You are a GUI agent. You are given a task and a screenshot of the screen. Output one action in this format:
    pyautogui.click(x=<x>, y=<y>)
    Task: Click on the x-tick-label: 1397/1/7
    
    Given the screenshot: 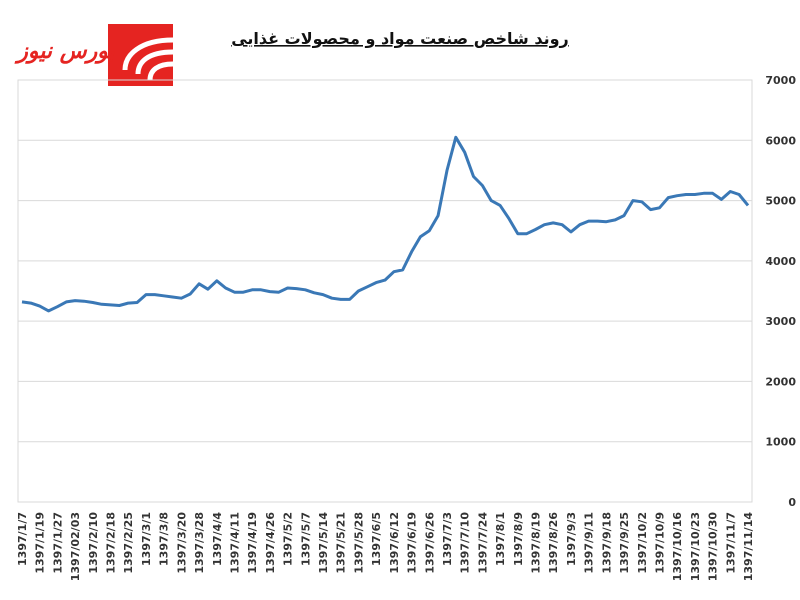 What is the action you would take?
    pyautogui.click(x=22, y=539)
    